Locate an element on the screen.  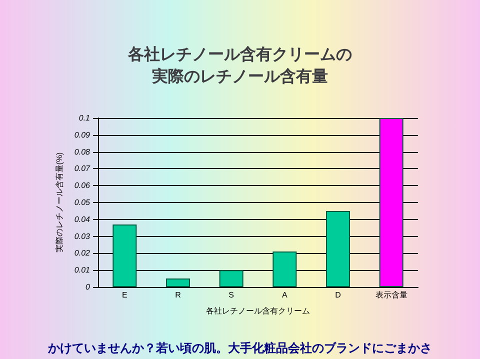
x-tick-label: R is located at coordinates (178, 295).